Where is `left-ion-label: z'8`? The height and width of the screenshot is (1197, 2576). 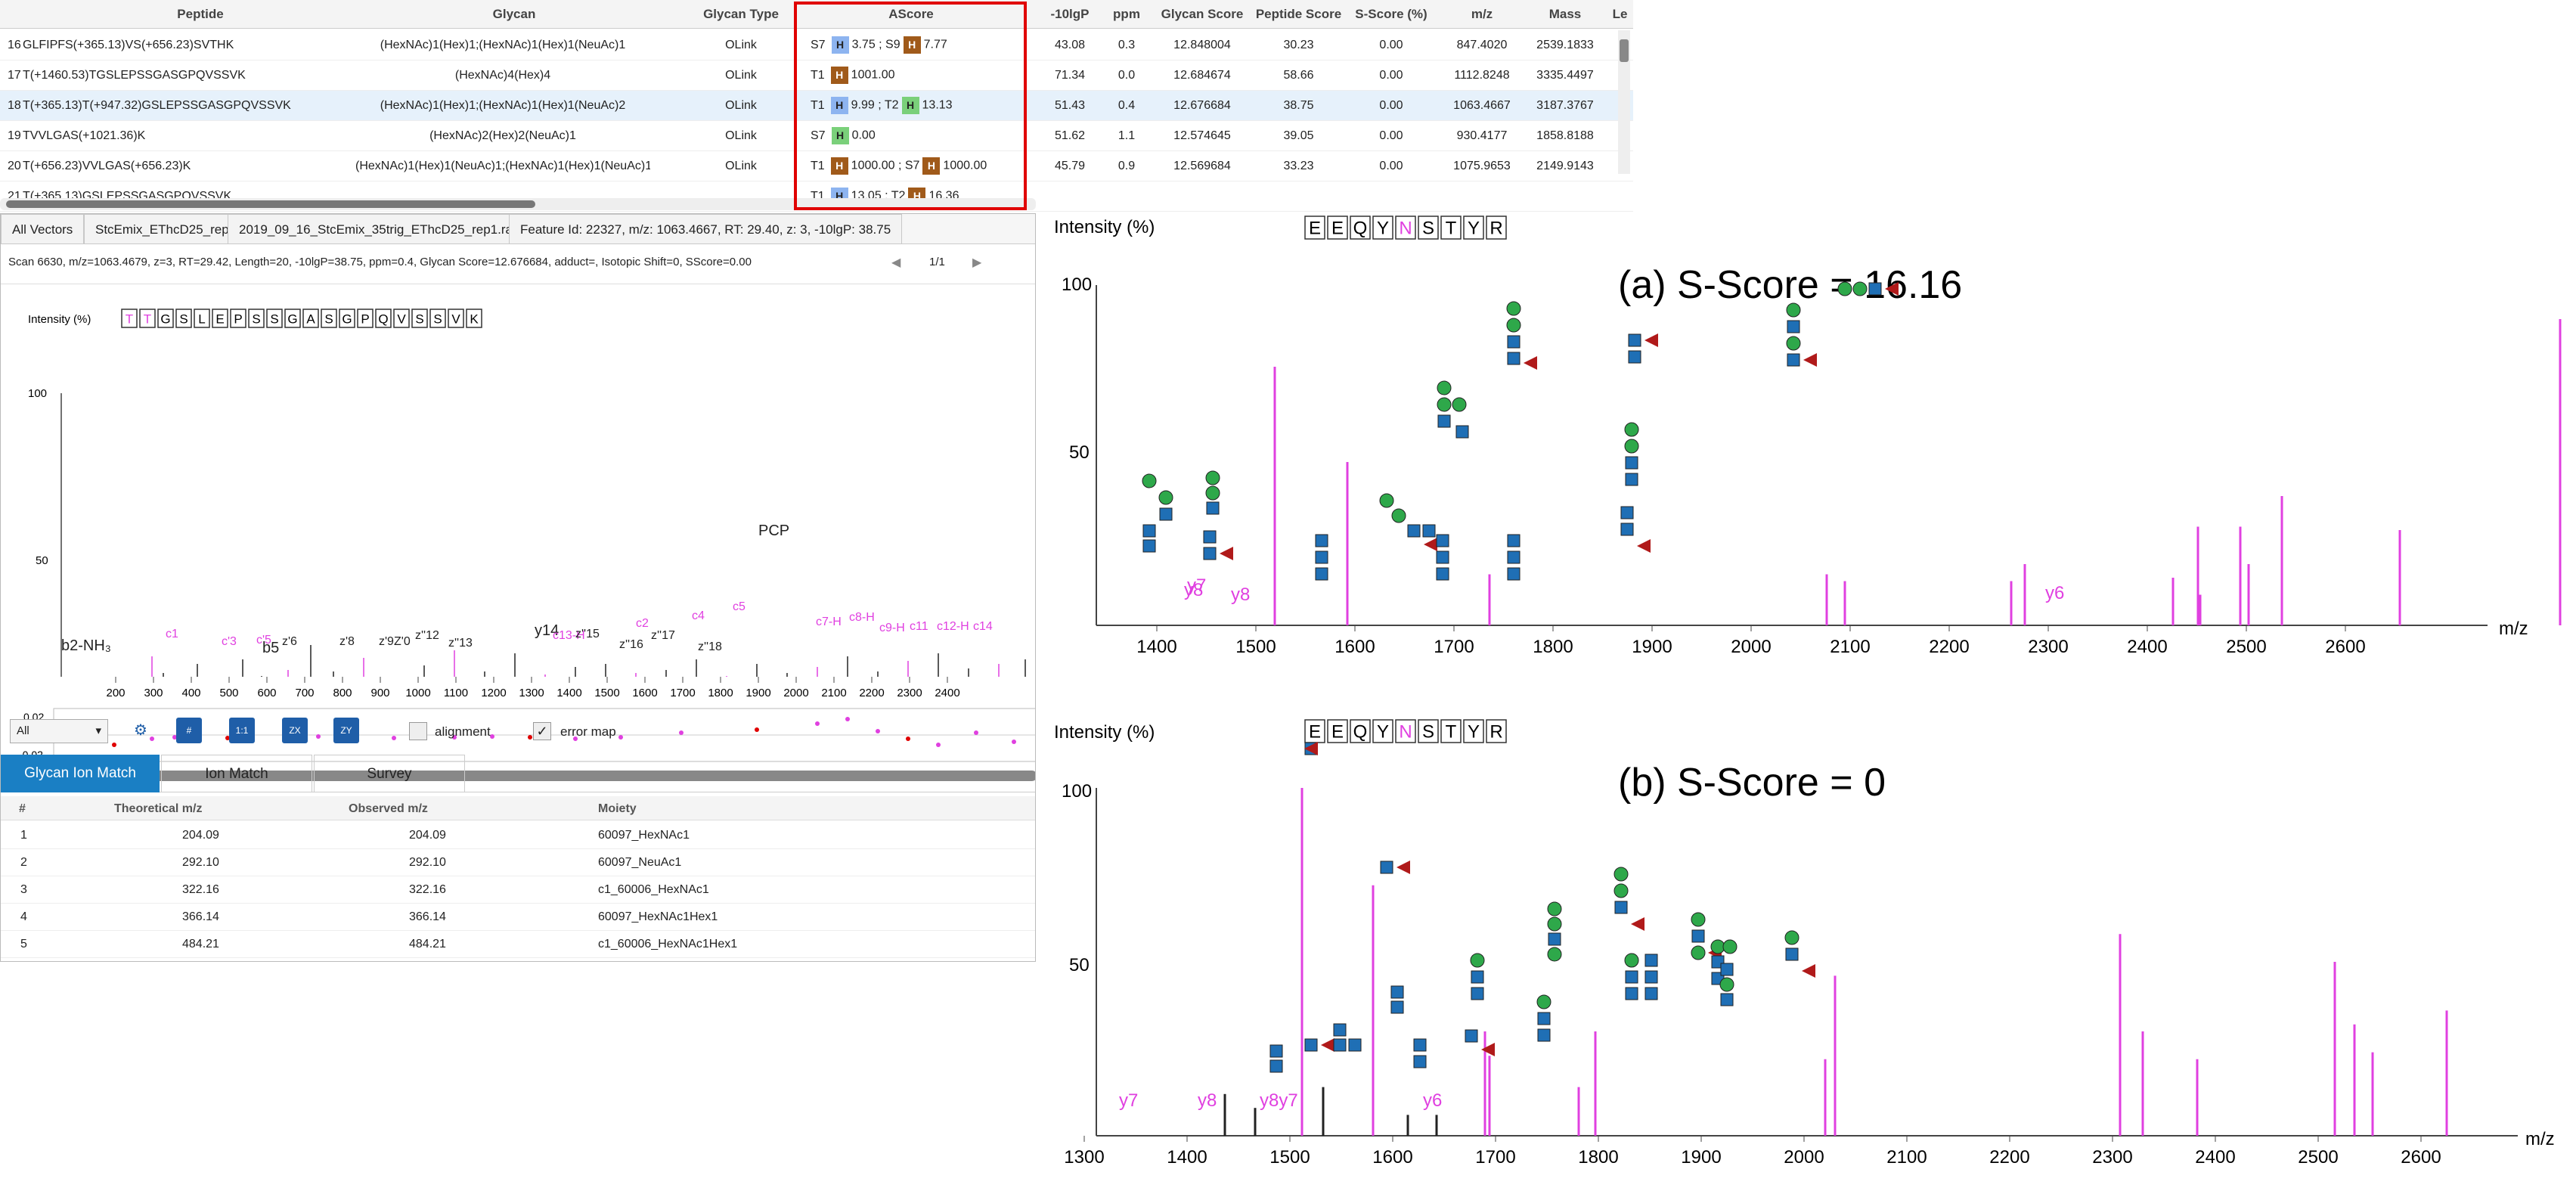 left-ion-label: z'8 is located at coordinates (347, 641).